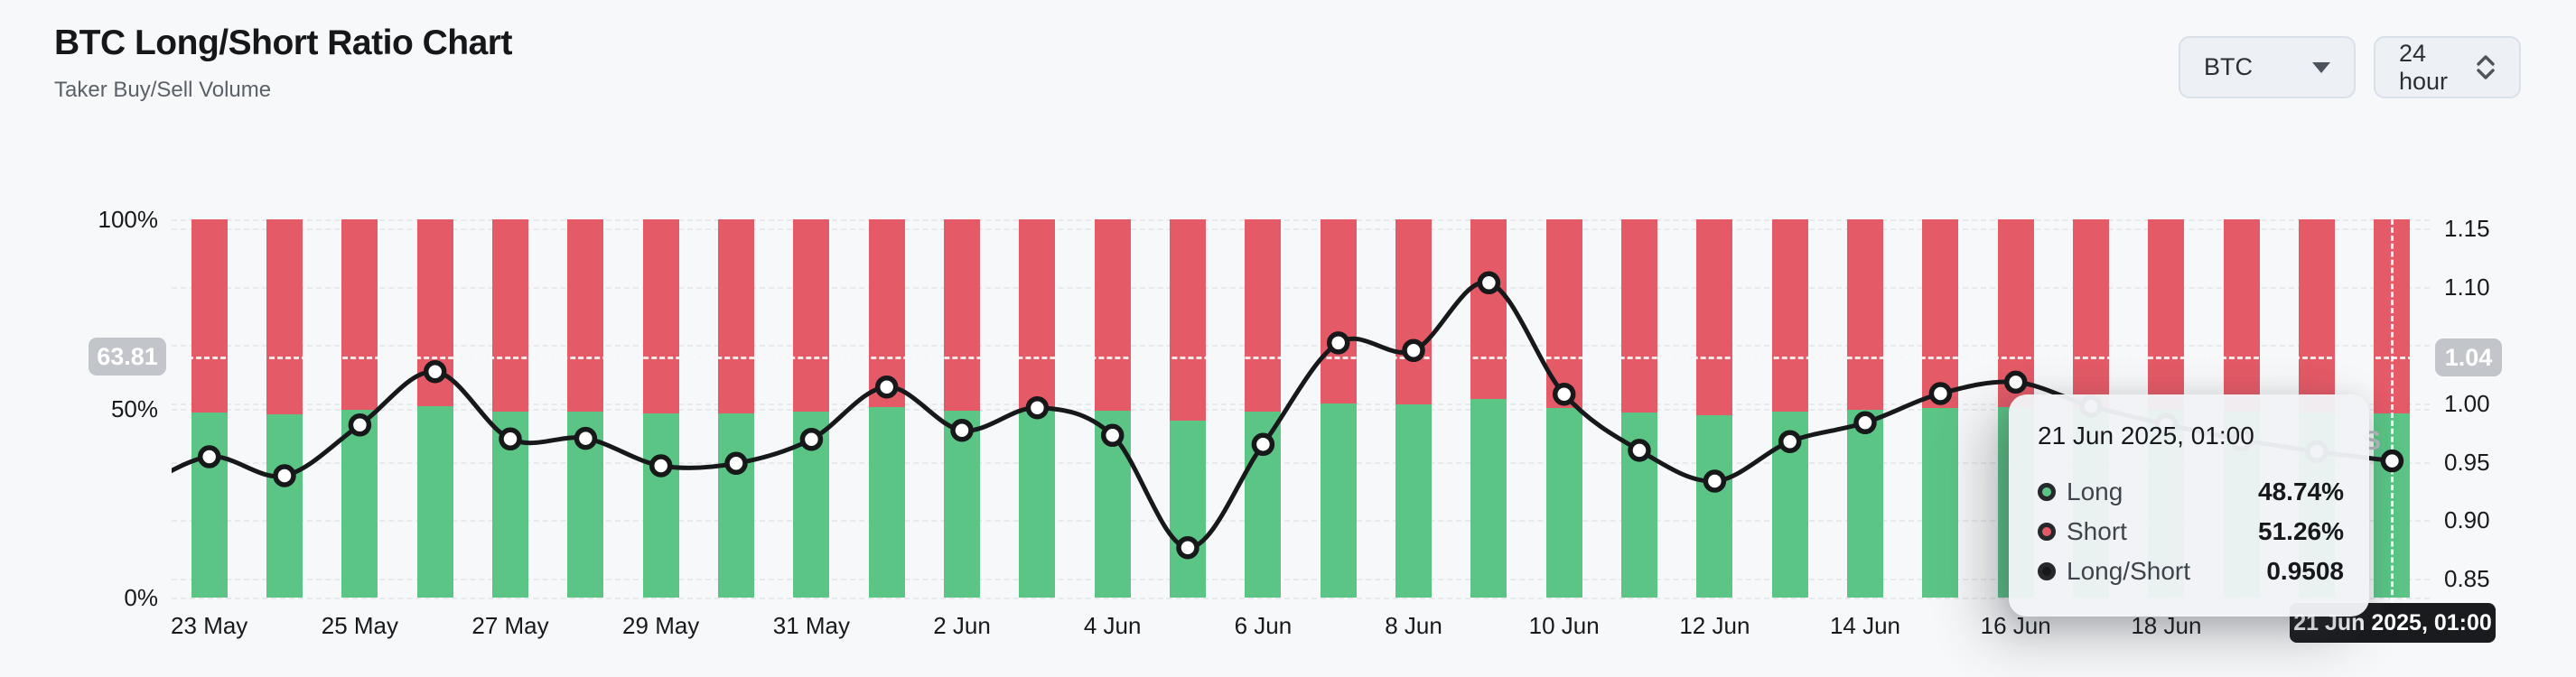 This screenshot has width=2576, height=677. What do you see at coordinates (2097, 531) in the screenshot?
I see `tooltip-row-label: Short` at bounding box center [2097, 531].